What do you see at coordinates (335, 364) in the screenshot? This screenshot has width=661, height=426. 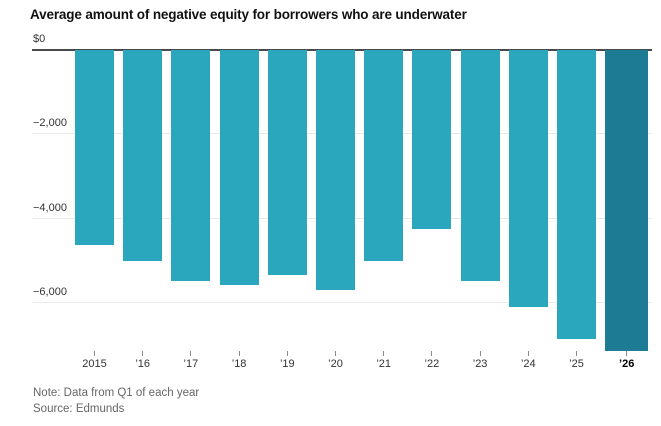 I see `x-axis-tick-label: ’20` at bounding box center [335, 364].